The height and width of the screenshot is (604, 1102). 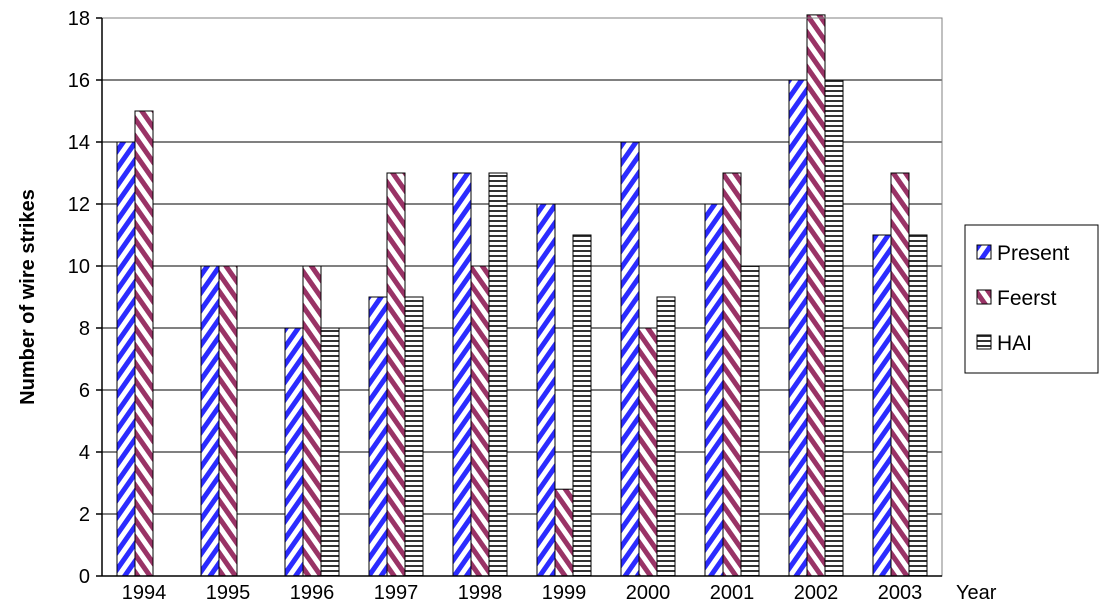 I want to click on x-tick-label: 2003, so click(x=900, y=593).